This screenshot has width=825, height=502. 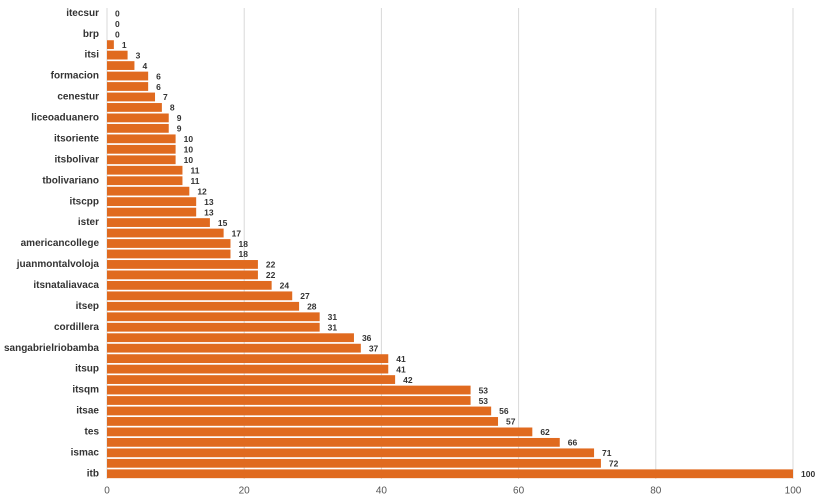 I want to click on data-label: 72, so click(x=614, y=464).